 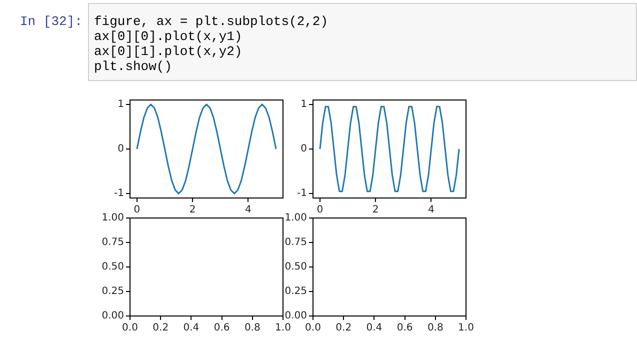 What do you see at coordinates (169, 51) in the screenshot?
I see `text: ax[0][1].plot(x,y2)` at bounding box center [169, 51].